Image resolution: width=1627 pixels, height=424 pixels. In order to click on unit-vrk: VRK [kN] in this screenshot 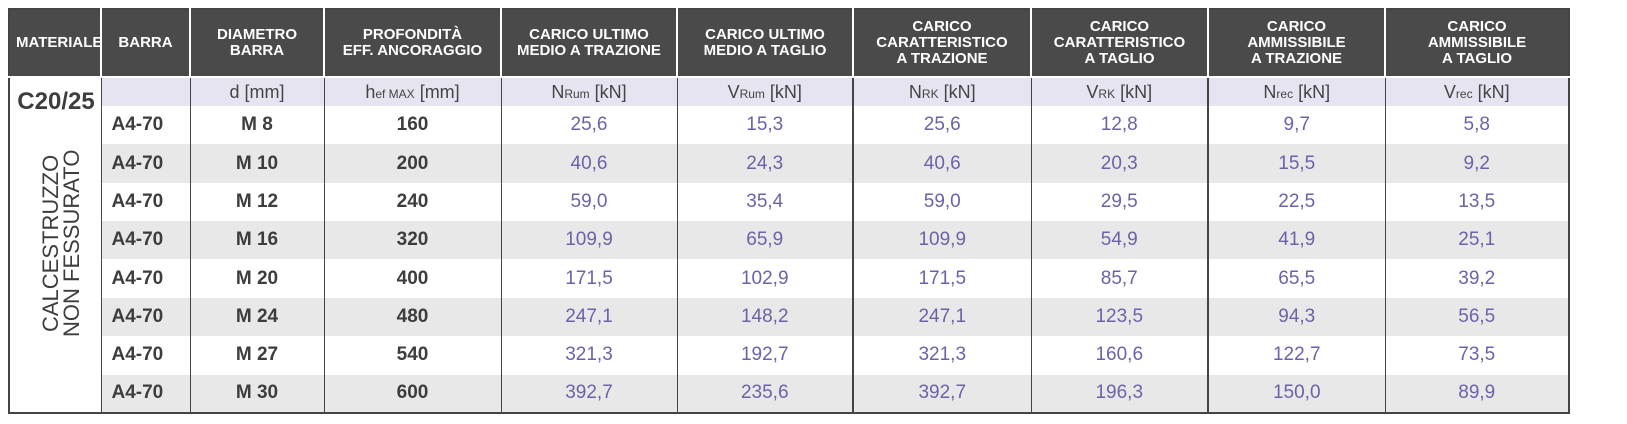, I will do `click(1119, 91)`.